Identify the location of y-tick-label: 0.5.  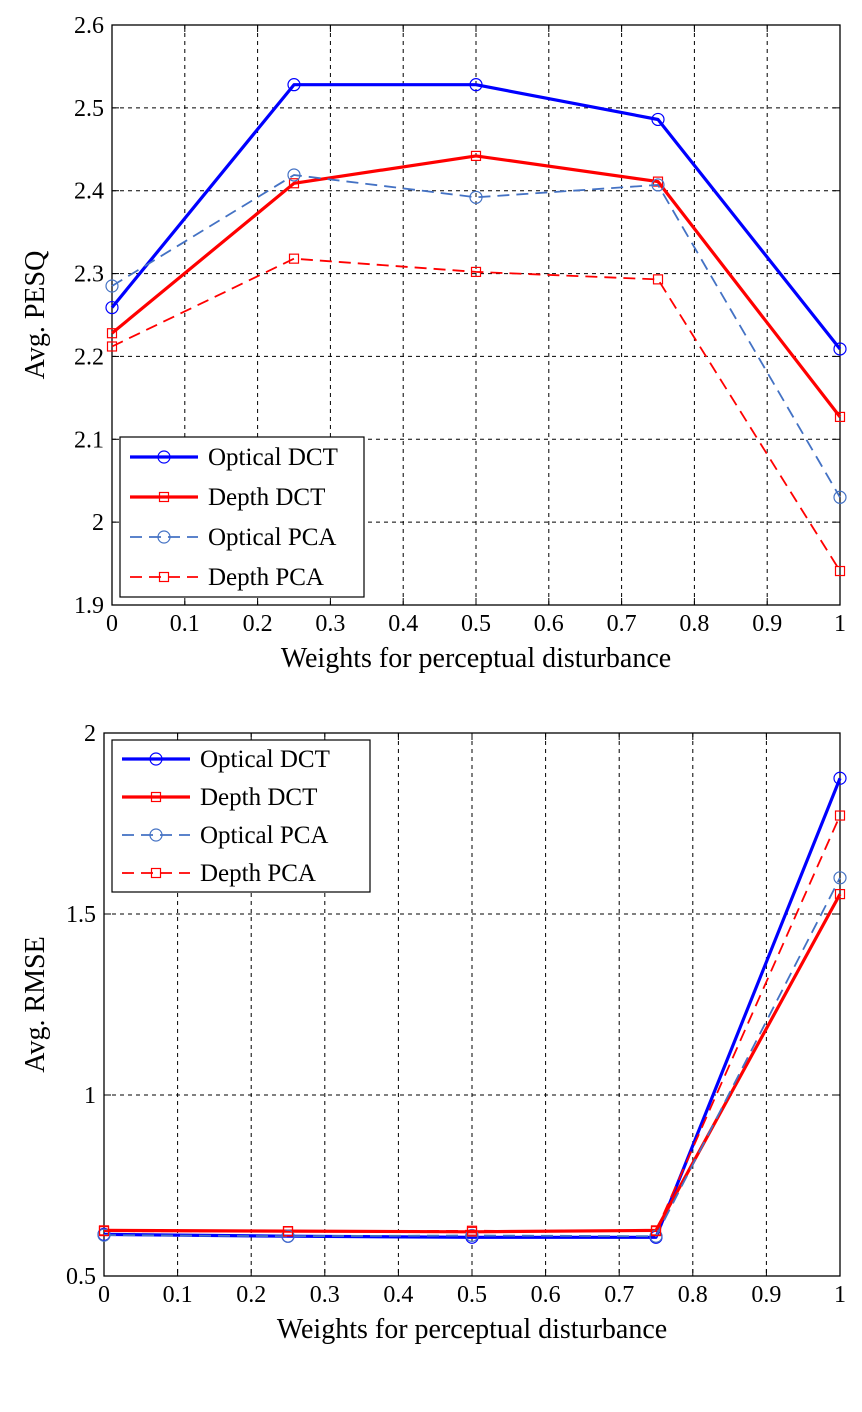
(81, 1277).